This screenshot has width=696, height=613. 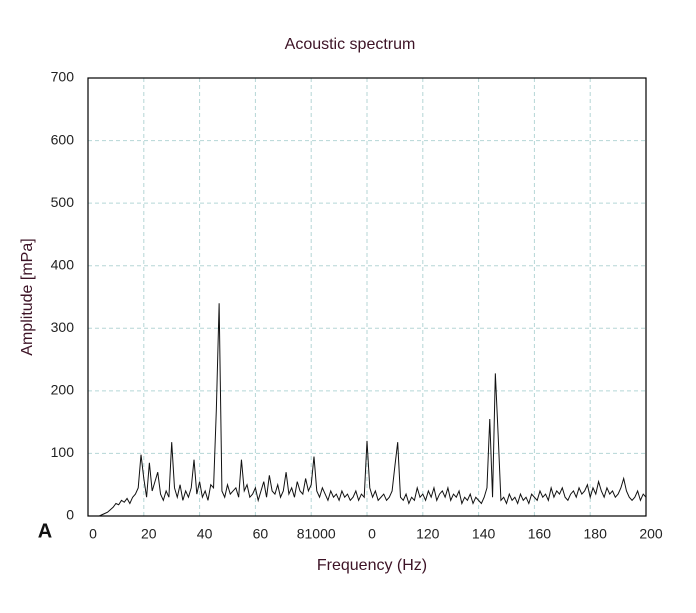 What do you see at coordinates (205, 534) in the screenshot?
I see `x-tick-label: 40` at bounding box center [205, 534].